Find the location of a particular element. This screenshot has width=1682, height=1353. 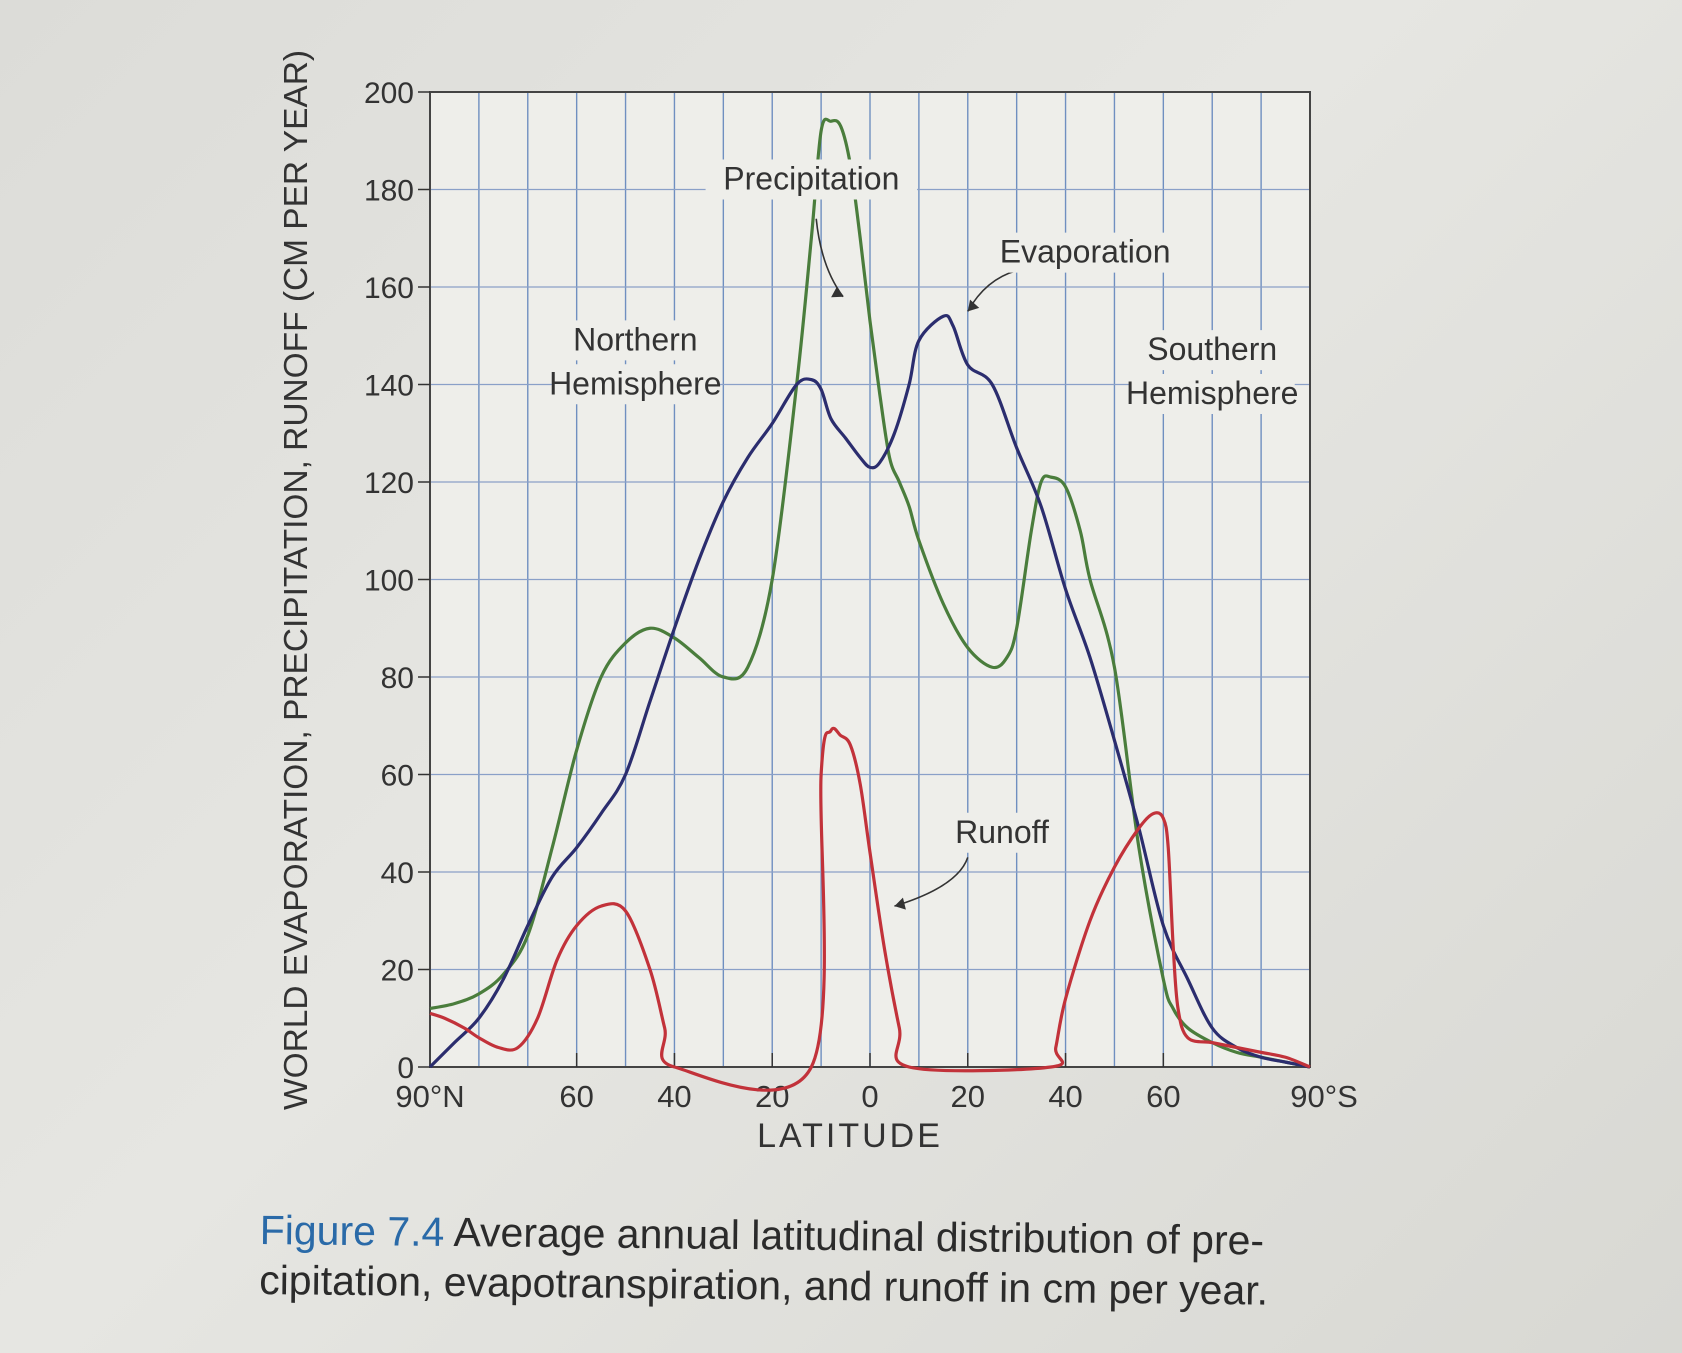

y-tick-label: 0 is located at coordinates (405, 1068).